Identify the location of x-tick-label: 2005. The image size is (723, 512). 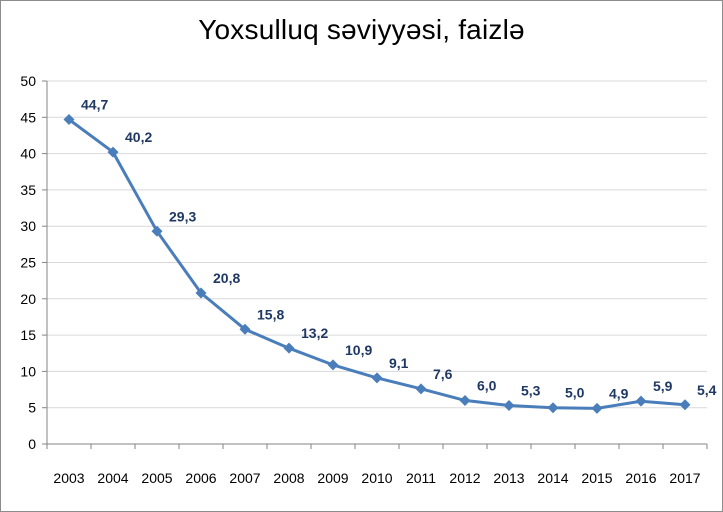
(156, 478).